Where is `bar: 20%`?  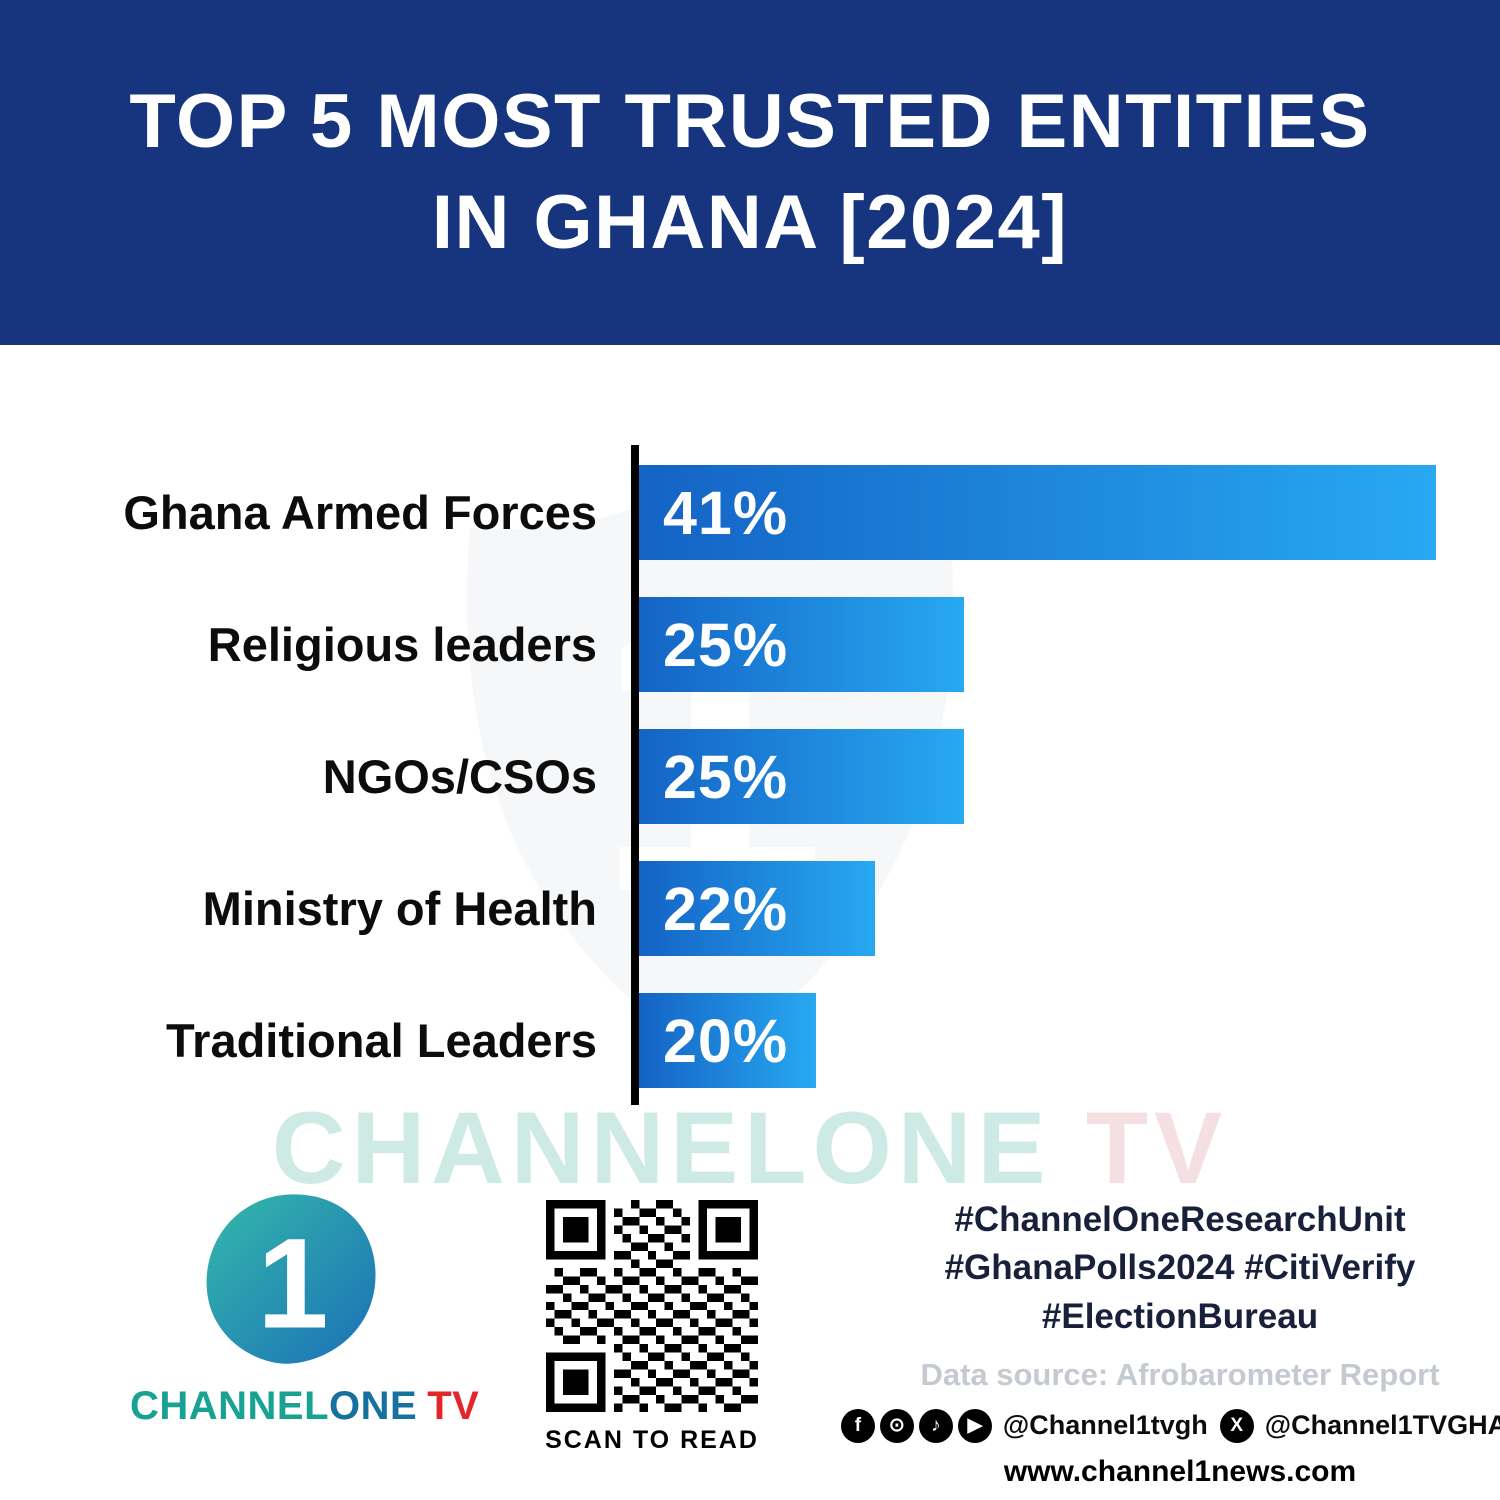
bar: 20% is located at coordinates (727, 1040).